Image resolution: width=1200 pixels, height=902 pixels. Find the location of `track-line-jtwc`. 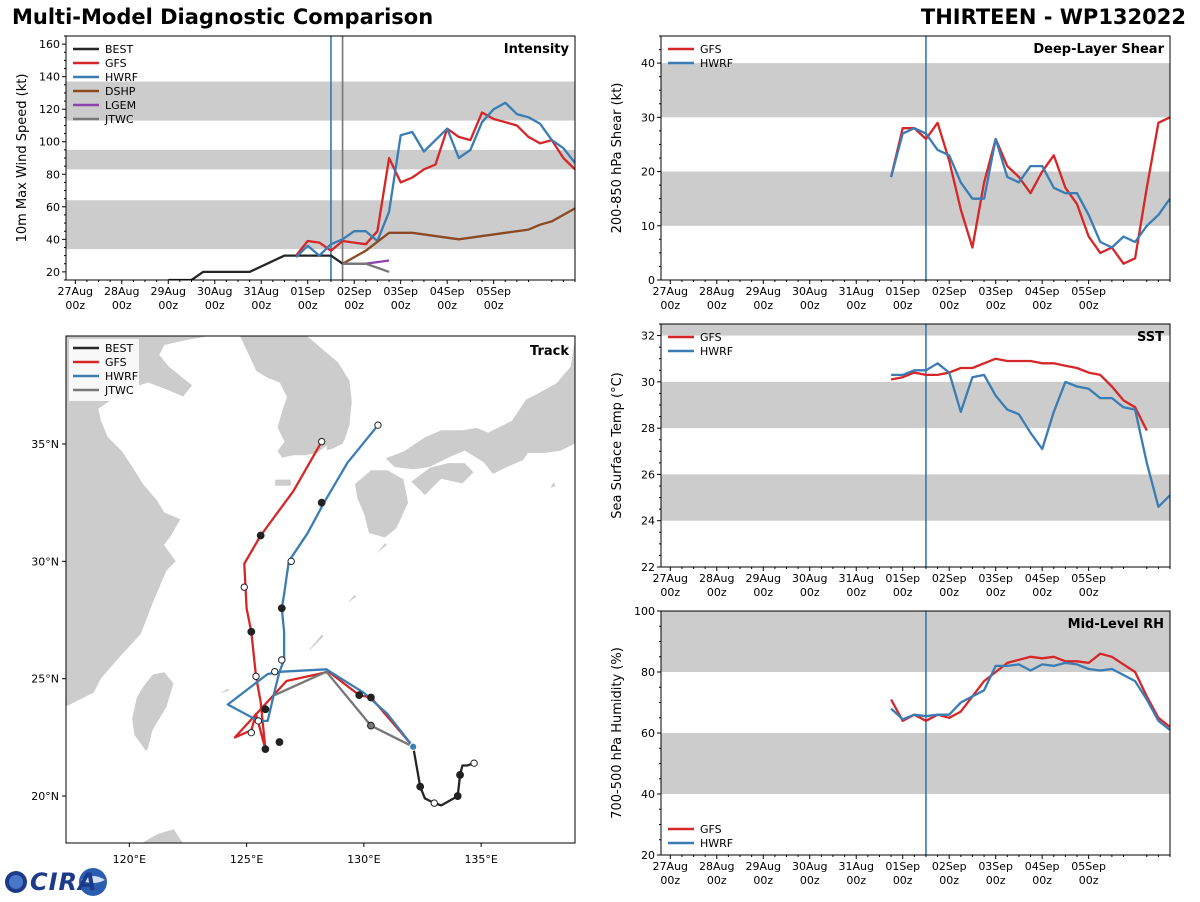

track-line-jtwc is located at coordinates (344, 709).